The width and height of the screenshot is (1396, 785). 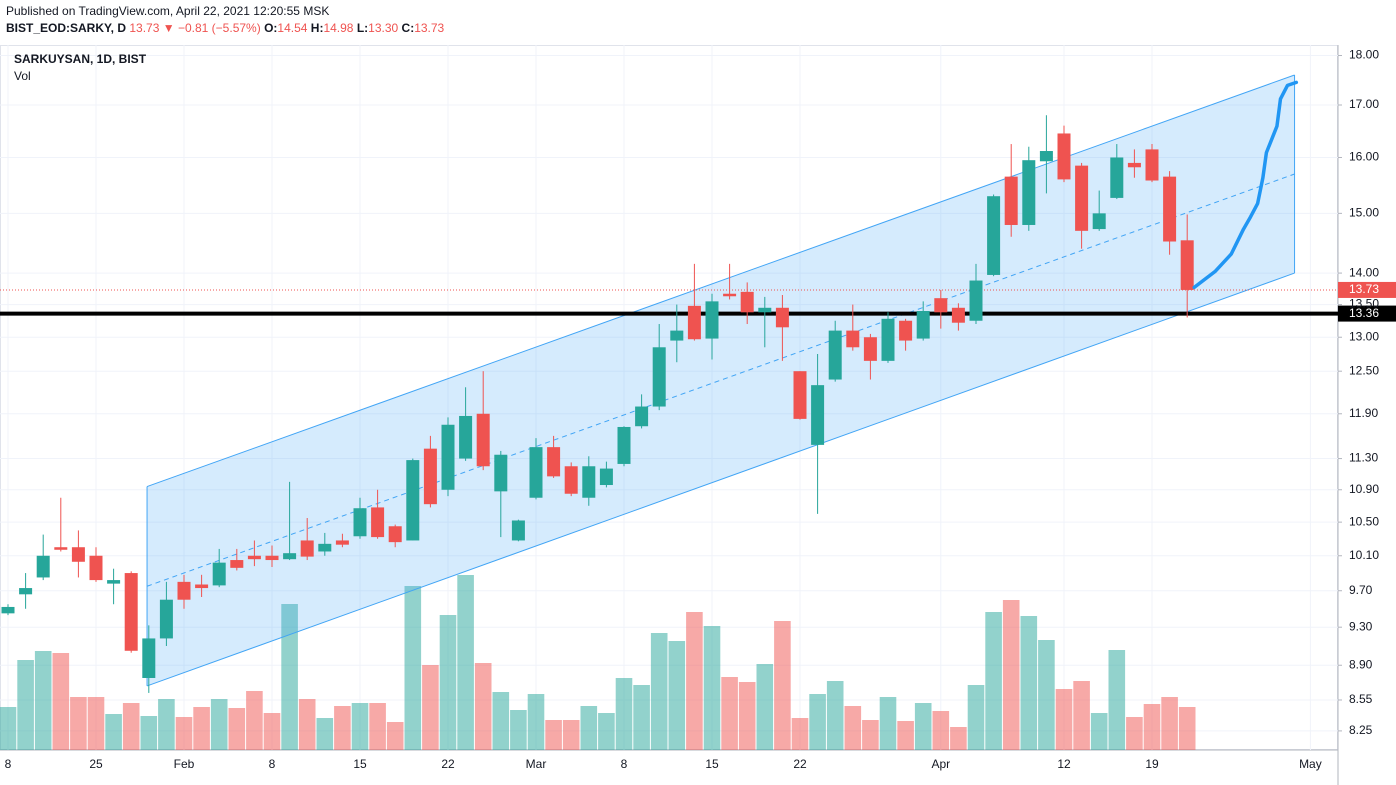 I want to click on y-tick-label: 10.10, so click(x=1364, y=555).